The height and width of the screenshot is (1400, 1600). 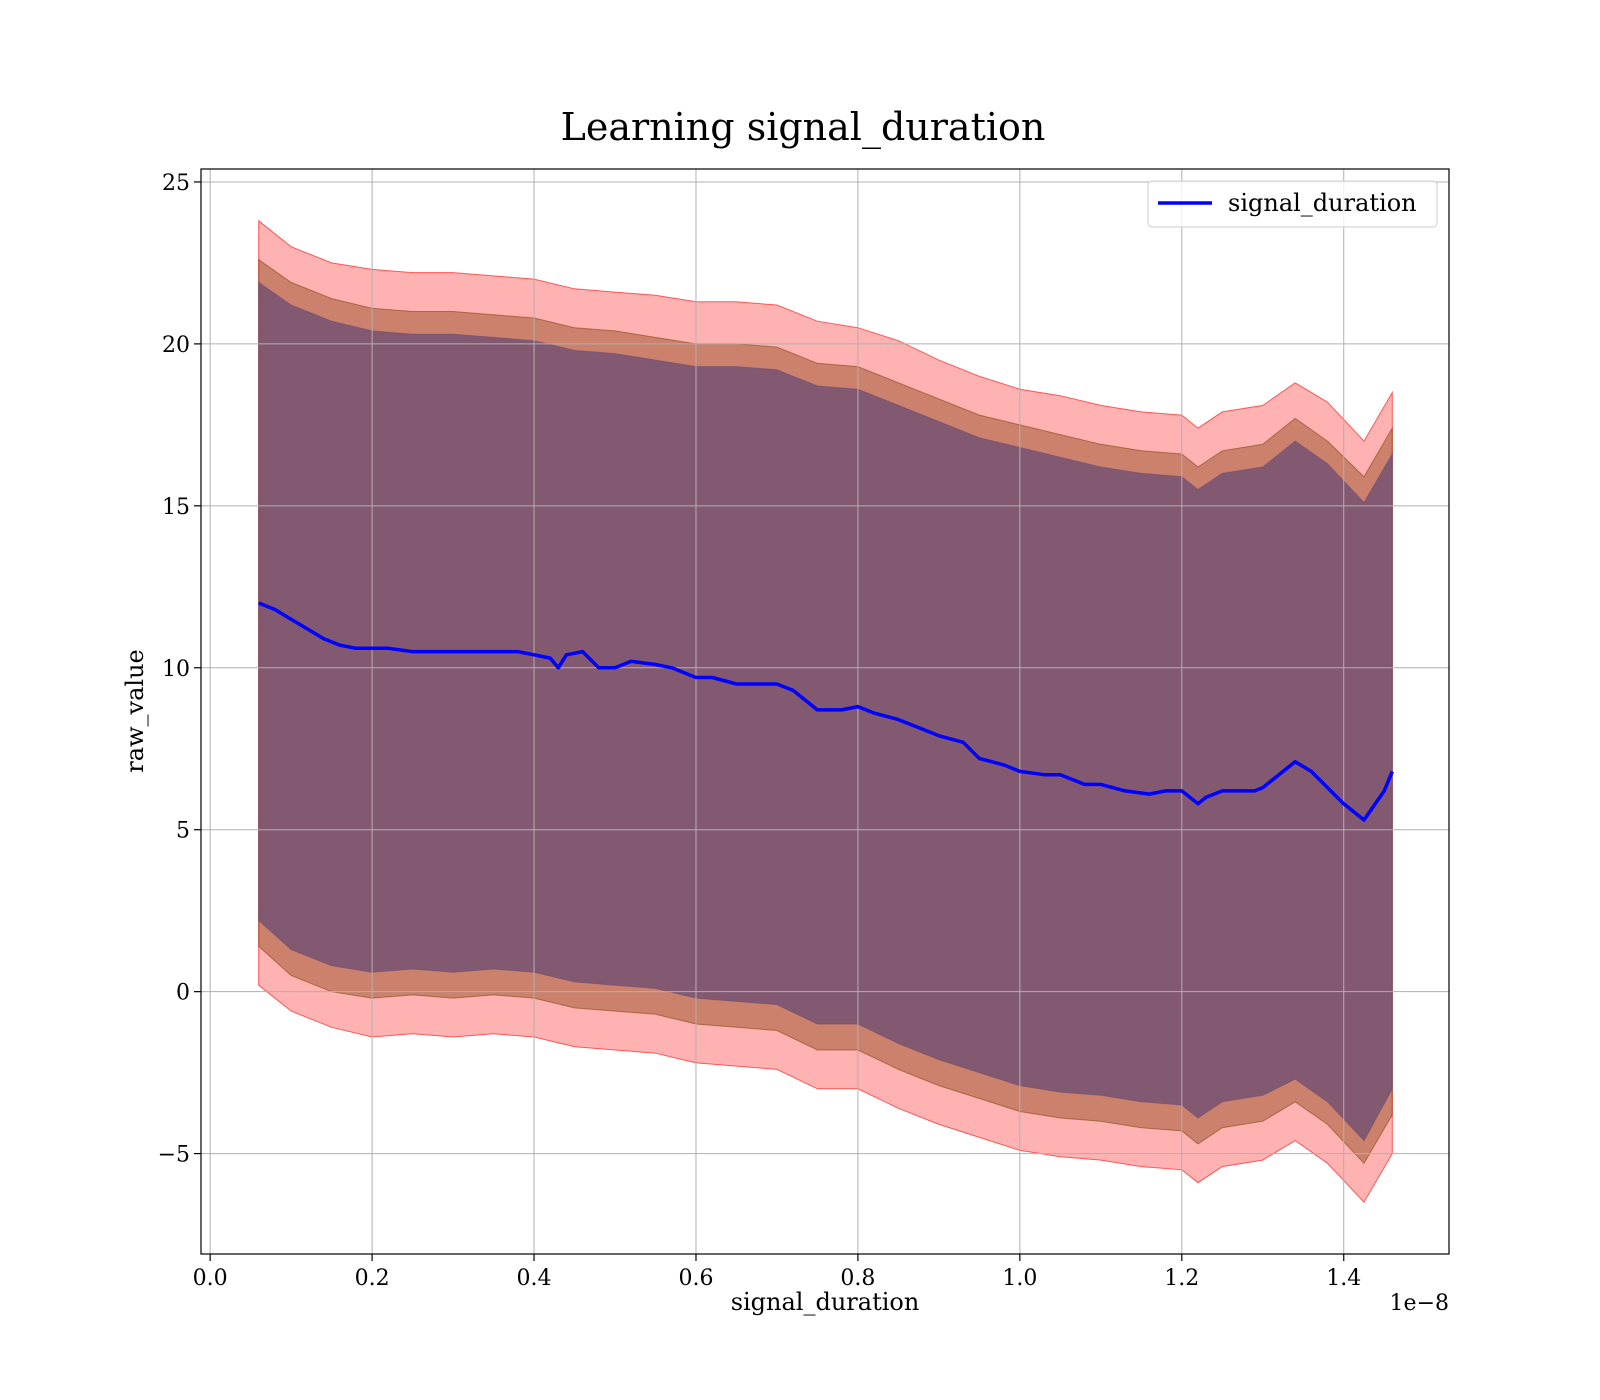 I want to click on legend-label: signal_duration, so click(x=1322, y=203).